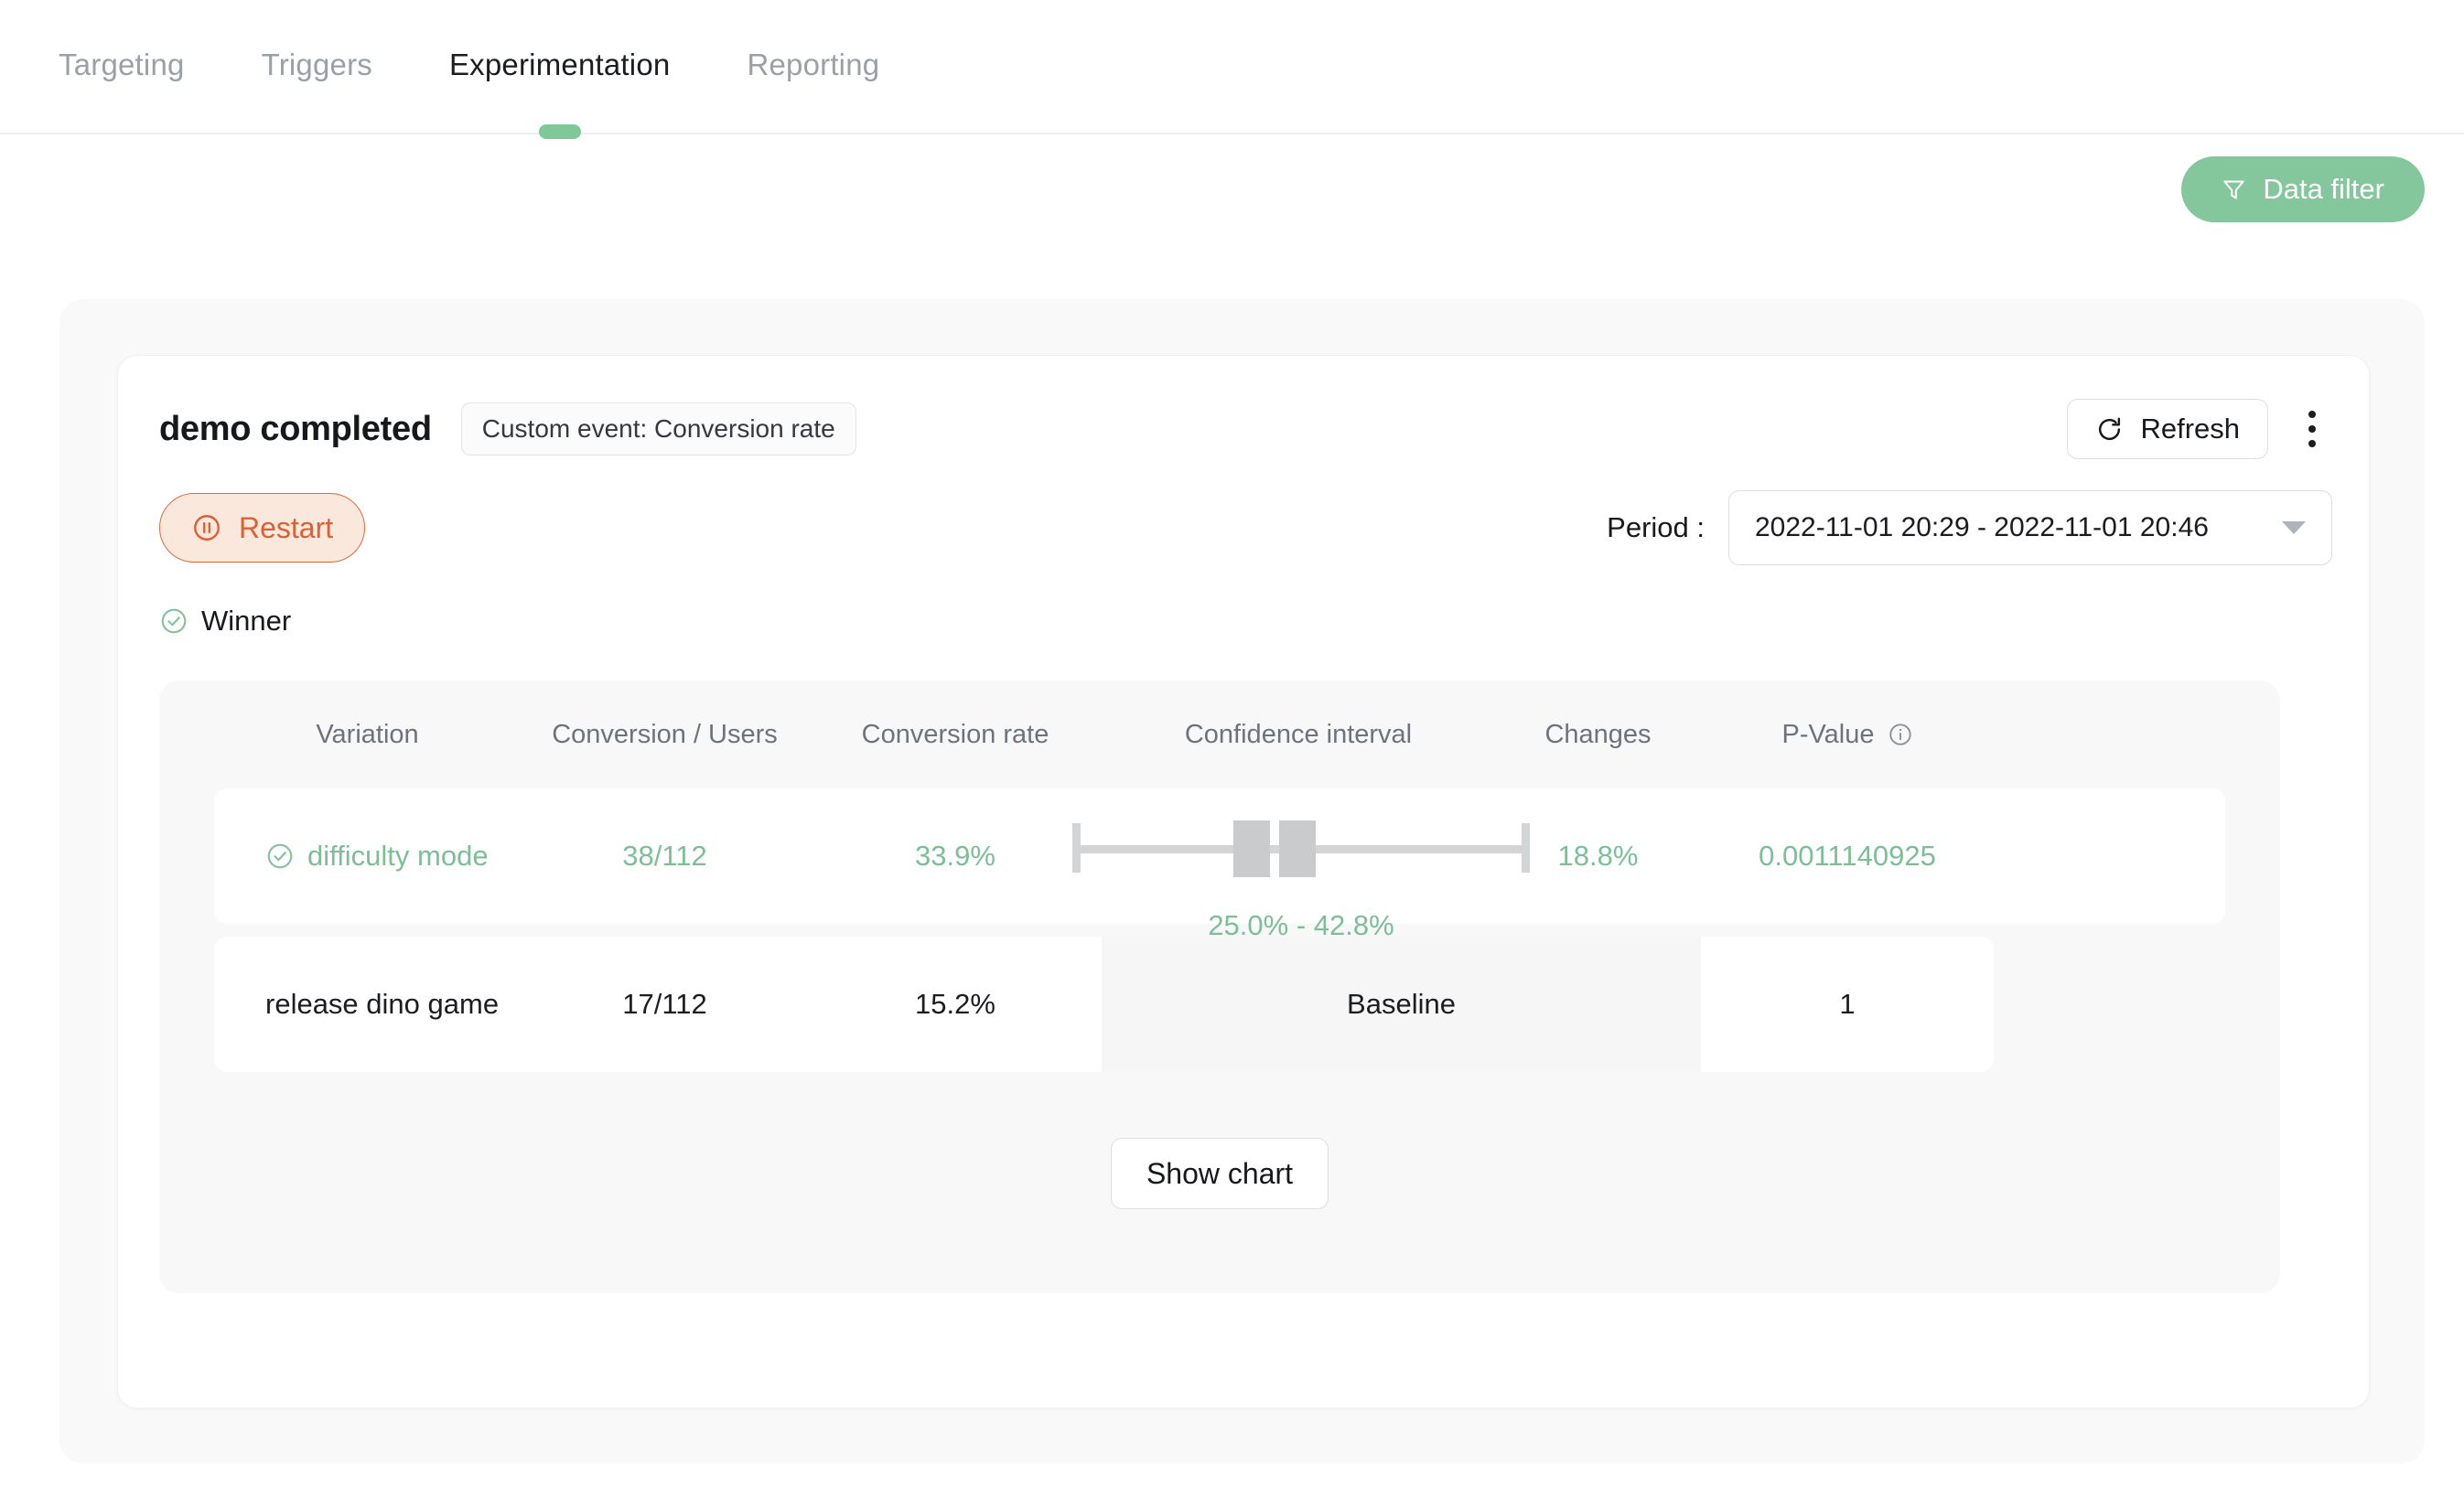 The height and width of the screenshot is (1501, 2464). Describe the element at coordinates (559, 64) in the screenshot. I see `tab-label: Experimentation` at that location.